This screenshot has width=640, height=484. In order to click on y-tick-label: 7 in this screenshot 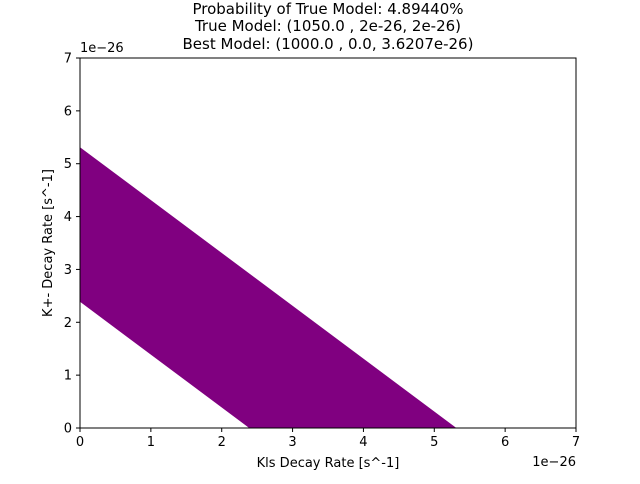, I will do `click(68, 59)`.